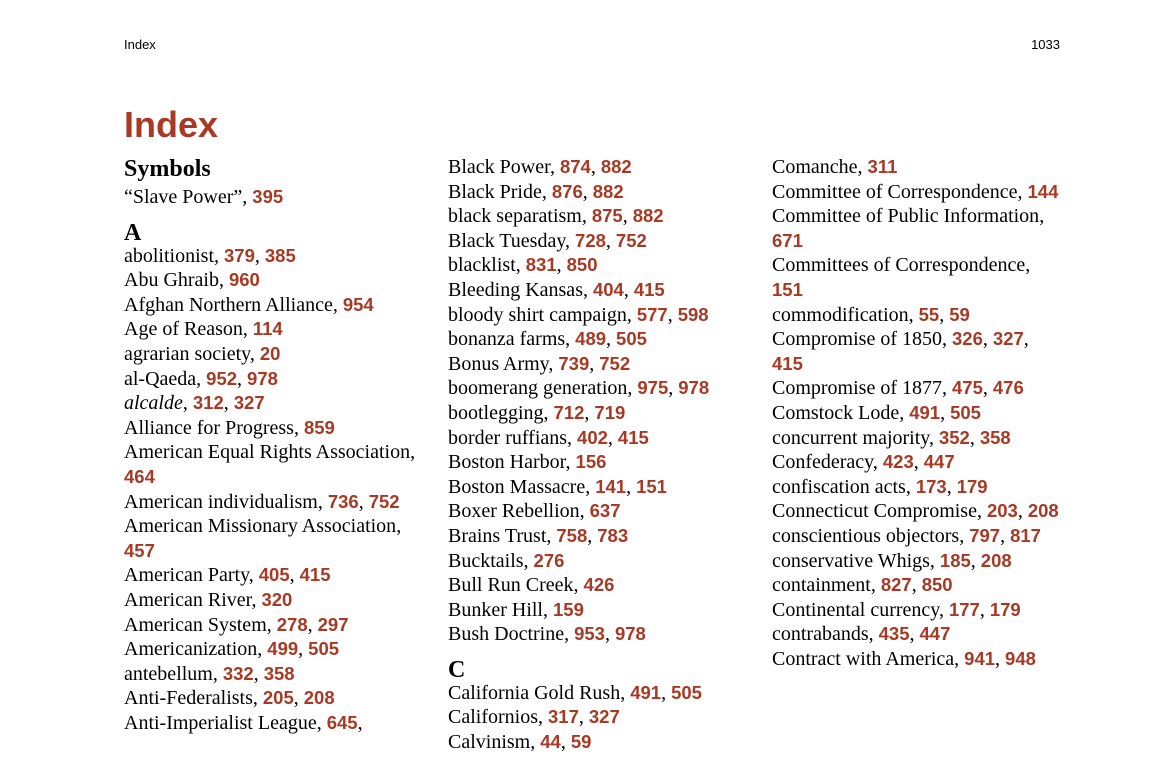  Describe the element at coordinates (343, 501) in the screenshot. I see `page-reference-link: 736` at that location.